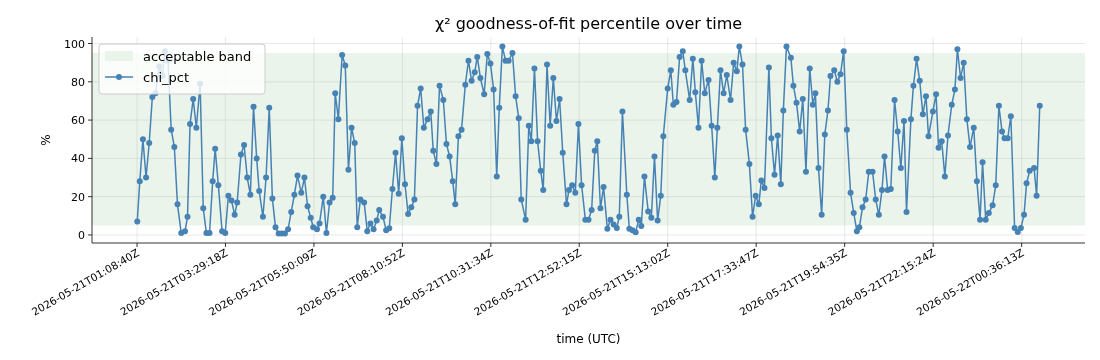  Describe the element at coordinates (588, 23) in the screenshot. I see `chart-title: χ² goodness-of-fit percentile over time` at that location.